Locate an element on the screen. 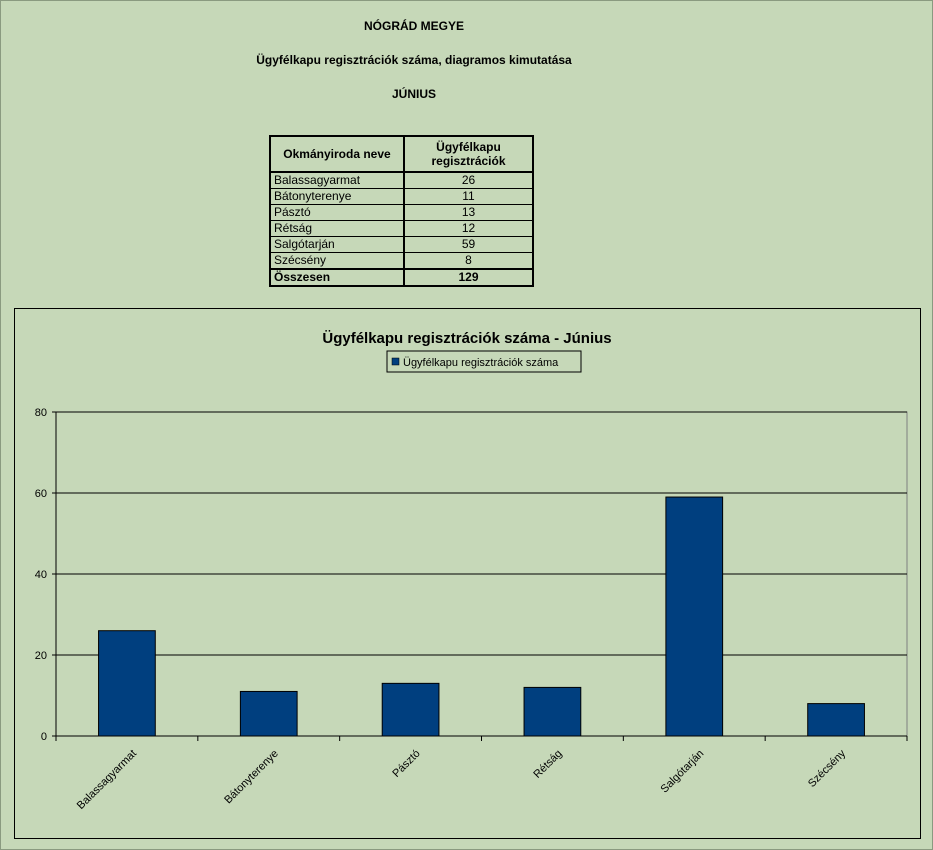 This screenshot has width=933, height=850. legend-label: Ügyfélkapu regisztrációk száma is located at coordinates (481, 363).